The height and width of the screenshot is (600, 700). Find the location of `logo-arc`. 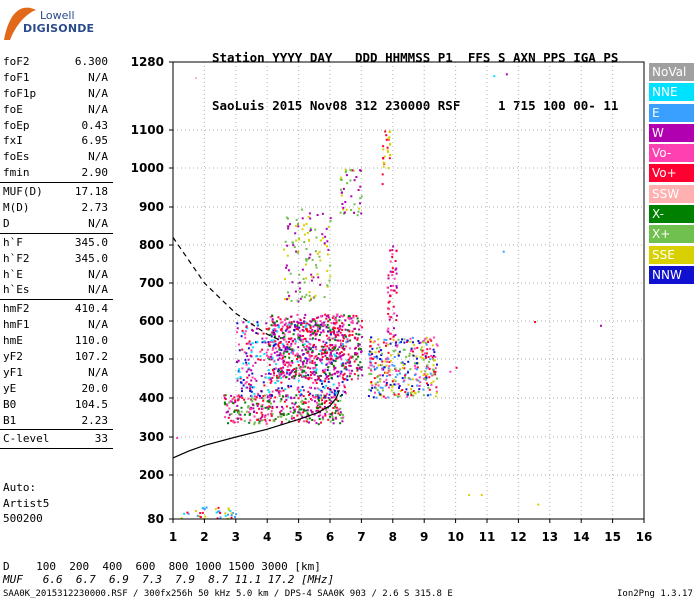

logo-arc is located at coordinates (20, 23).